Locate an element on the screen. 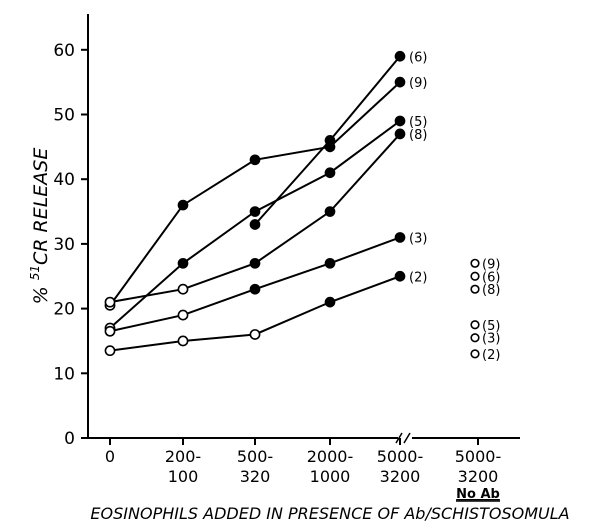 The width and height of the screenshot is (605, 529). y-axis-title-sup: 51 is located at coordinates (35, 272).